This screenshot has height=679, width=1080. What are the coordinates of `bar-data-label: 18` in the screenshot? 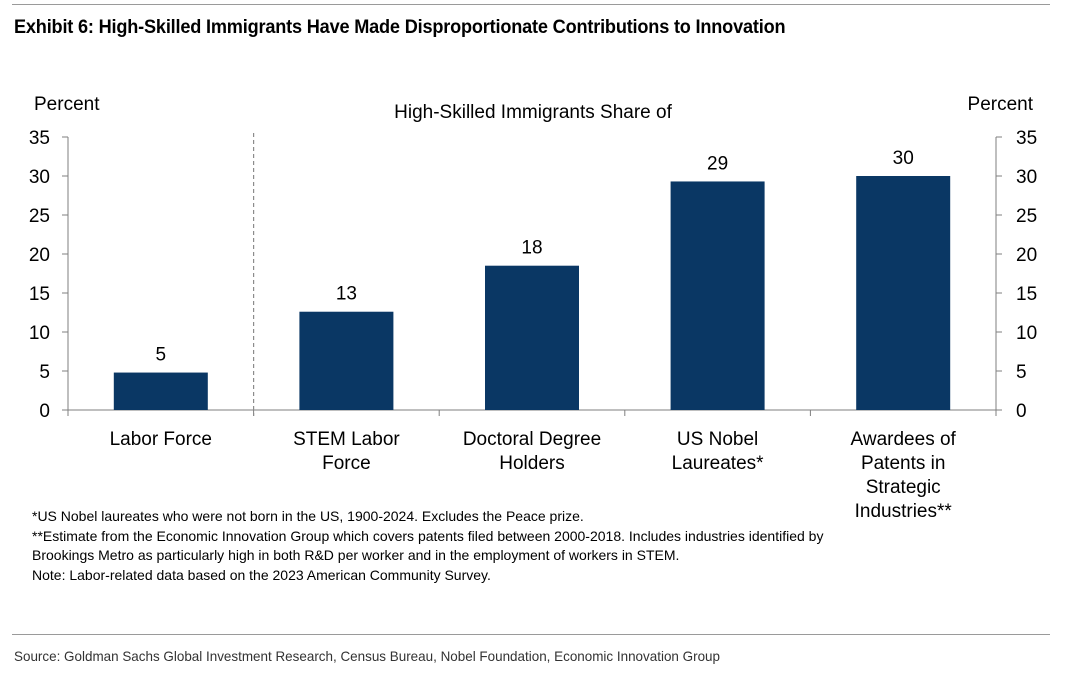 It's located at (531, 248).